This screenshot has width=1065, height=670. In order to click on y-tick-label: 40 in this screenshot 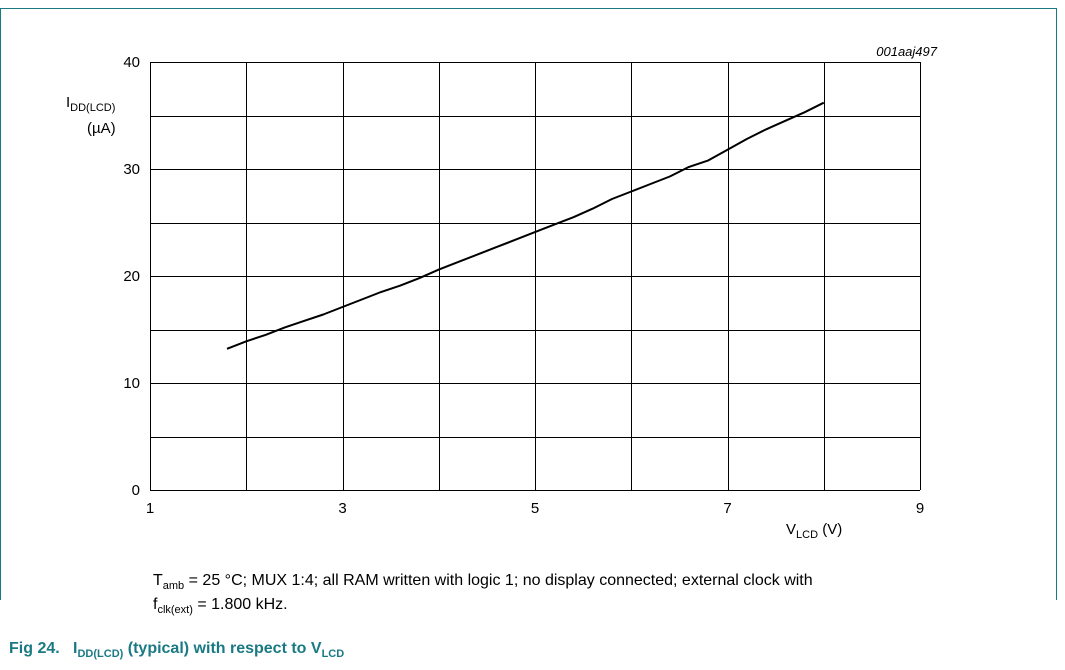, I will do `click(131, 62)`.